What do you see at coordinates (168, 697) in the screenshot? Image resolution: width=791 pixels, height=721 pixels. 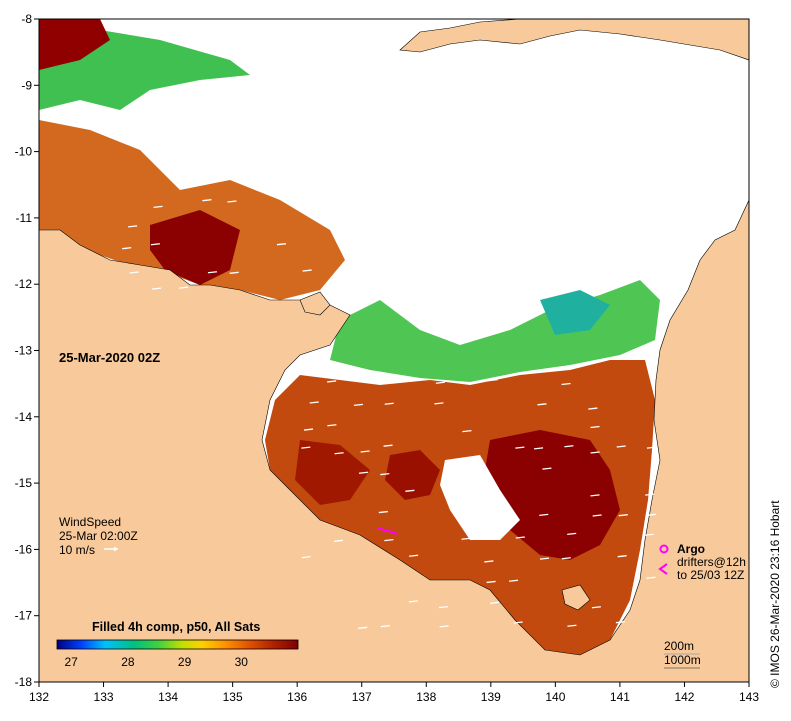 I see `lon-tick-label: 134` at bounding box center [168, 697].